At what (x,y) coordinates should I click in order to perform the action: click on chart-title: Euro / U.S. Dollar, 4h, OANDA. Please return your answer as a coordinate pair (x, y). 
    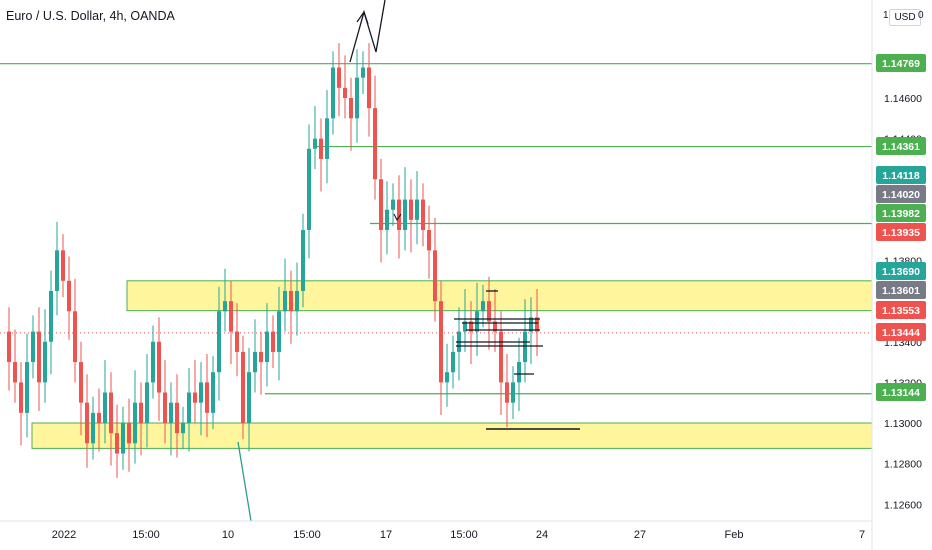
    Looking at the image, I should click on (90, 16).